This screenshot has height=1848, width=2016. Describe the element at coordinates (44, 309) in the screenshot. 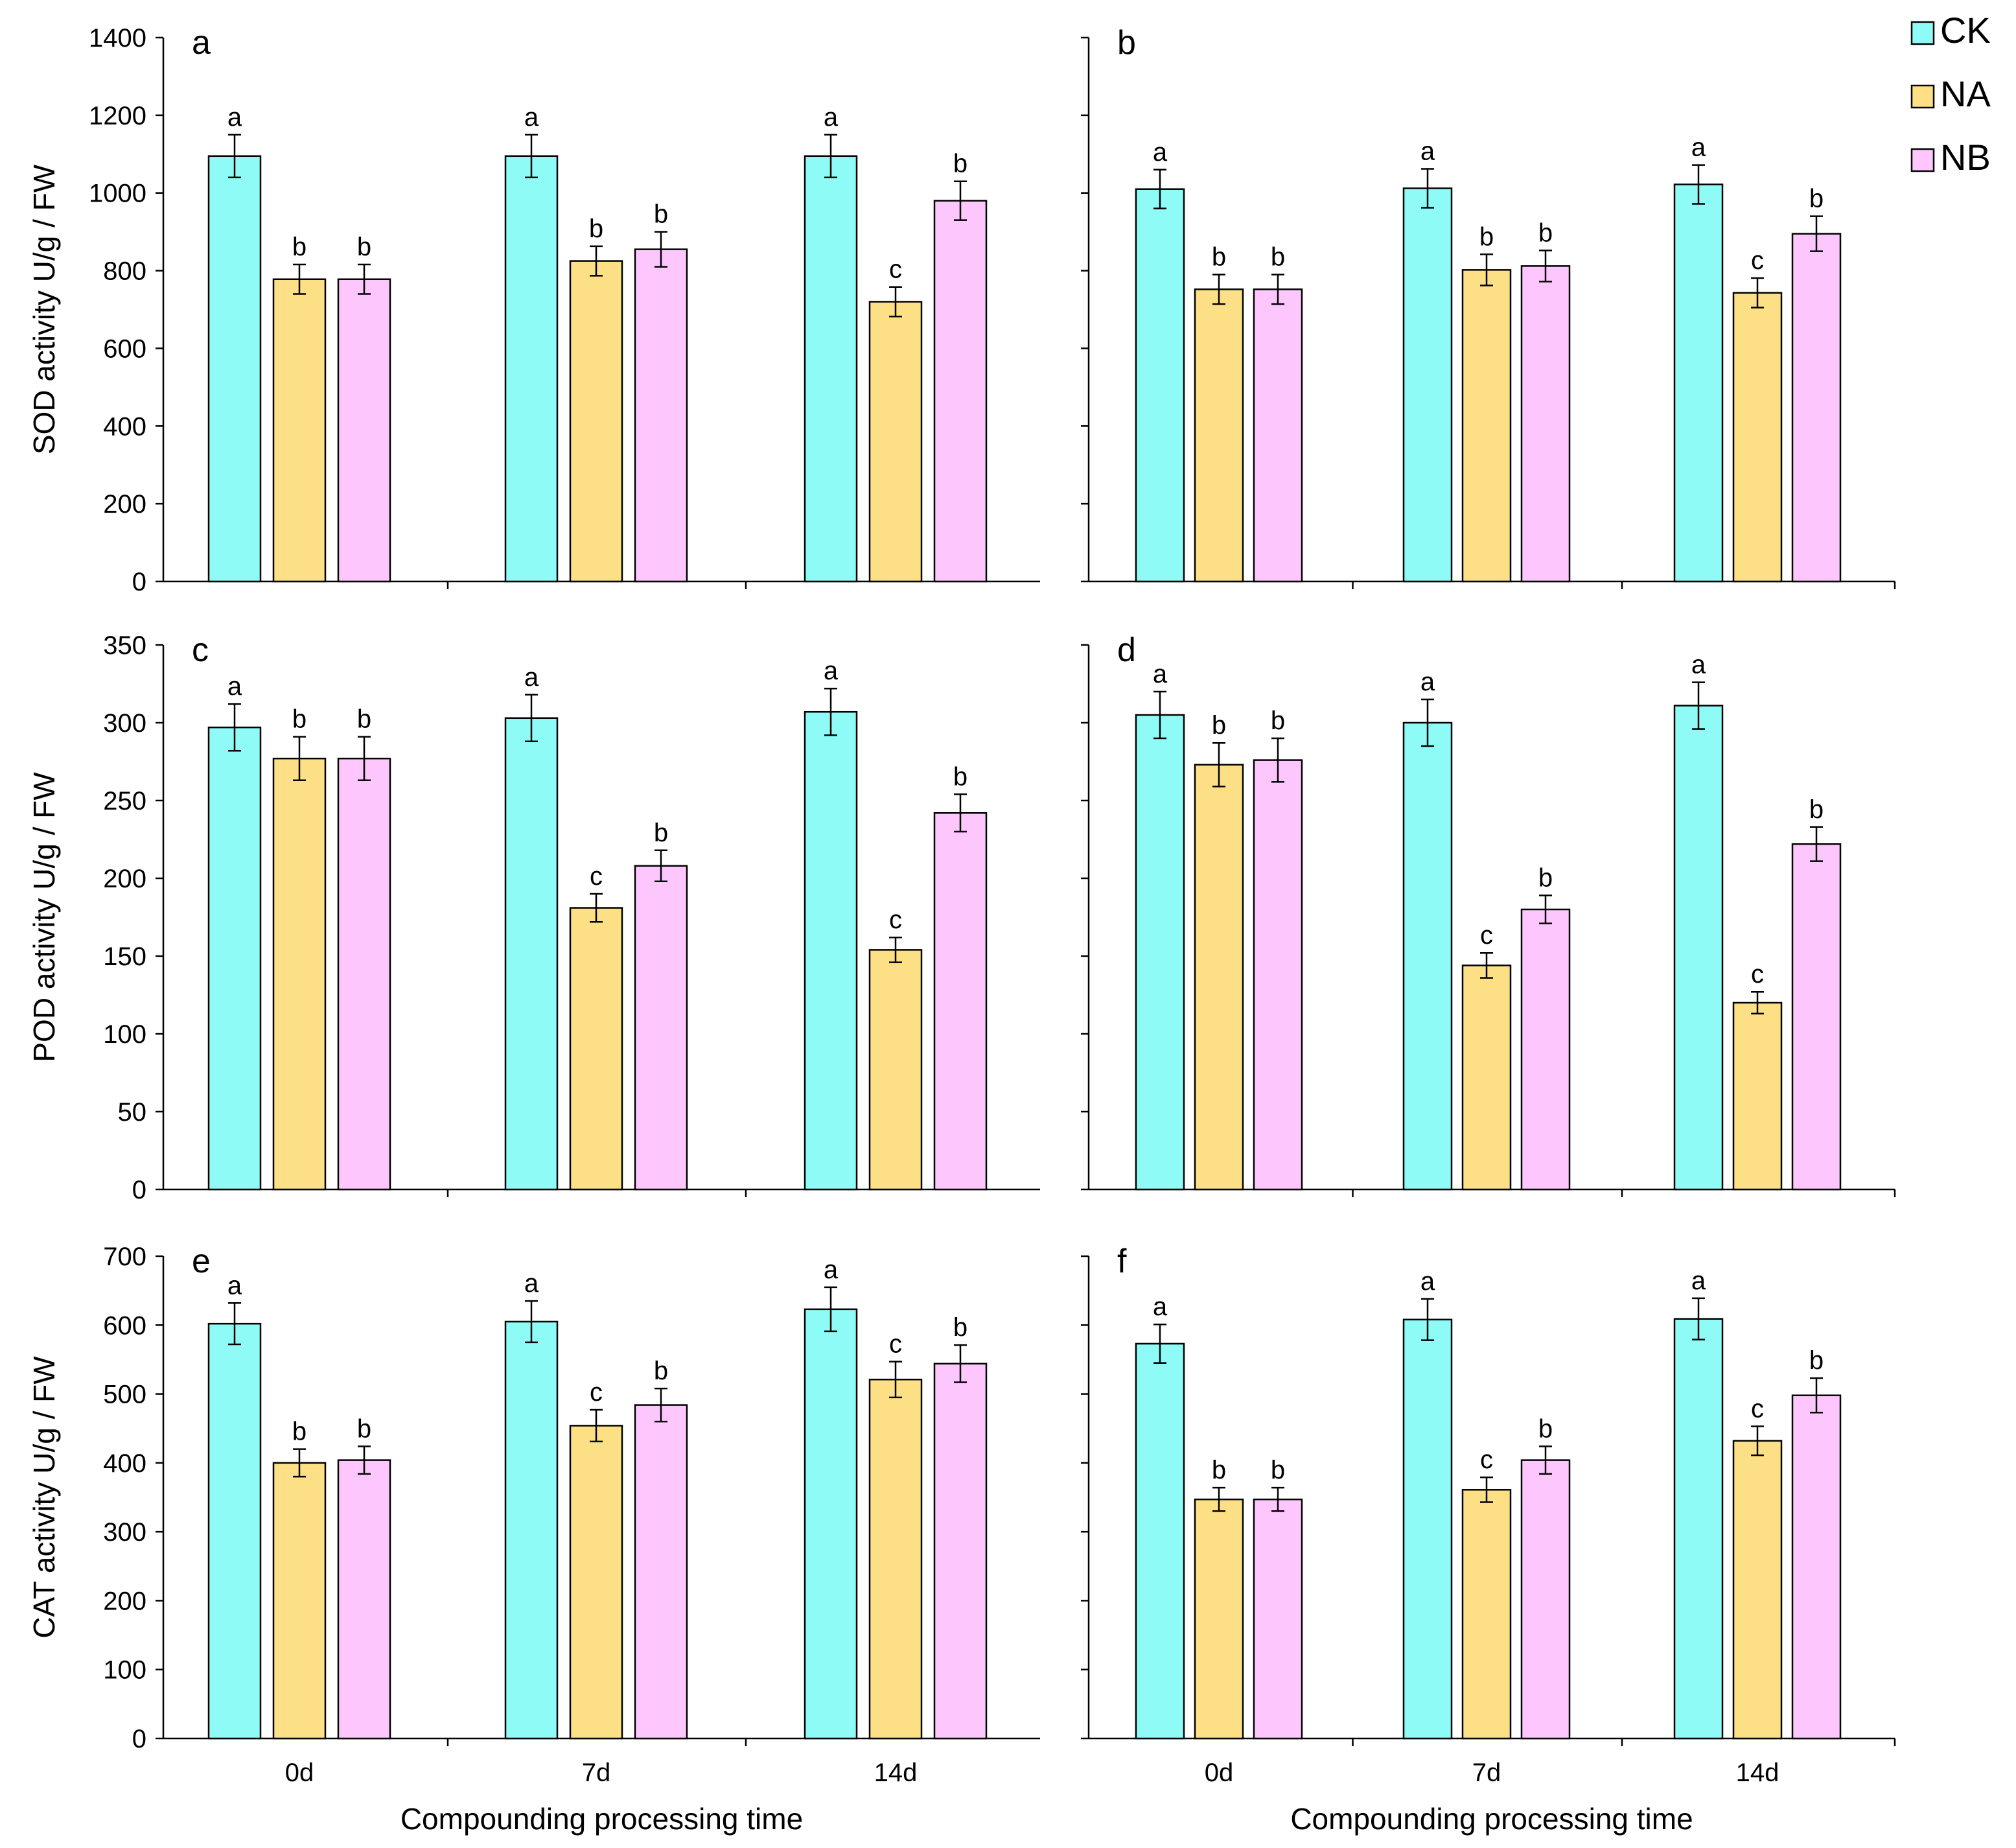

I see `y-axis-title: SOD activity U/g / FW` at that location.